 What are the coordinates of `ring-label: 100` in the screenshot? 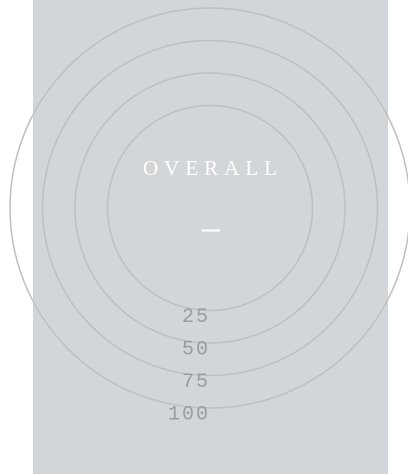 It's located at (189, 414).